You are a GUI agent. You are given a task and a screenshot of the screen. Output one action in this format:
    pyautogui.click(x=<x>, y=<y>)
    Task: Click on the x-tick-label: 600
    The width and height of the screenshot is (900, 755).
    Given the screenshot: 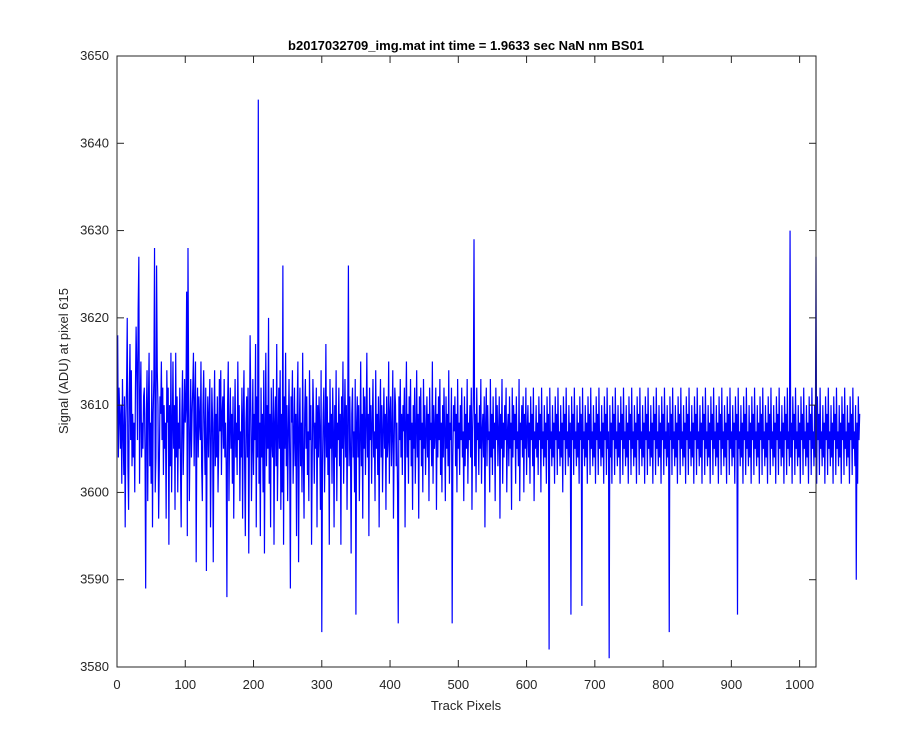 What is the action you would take?
    pyautogui.click(x=527, y=684)
    